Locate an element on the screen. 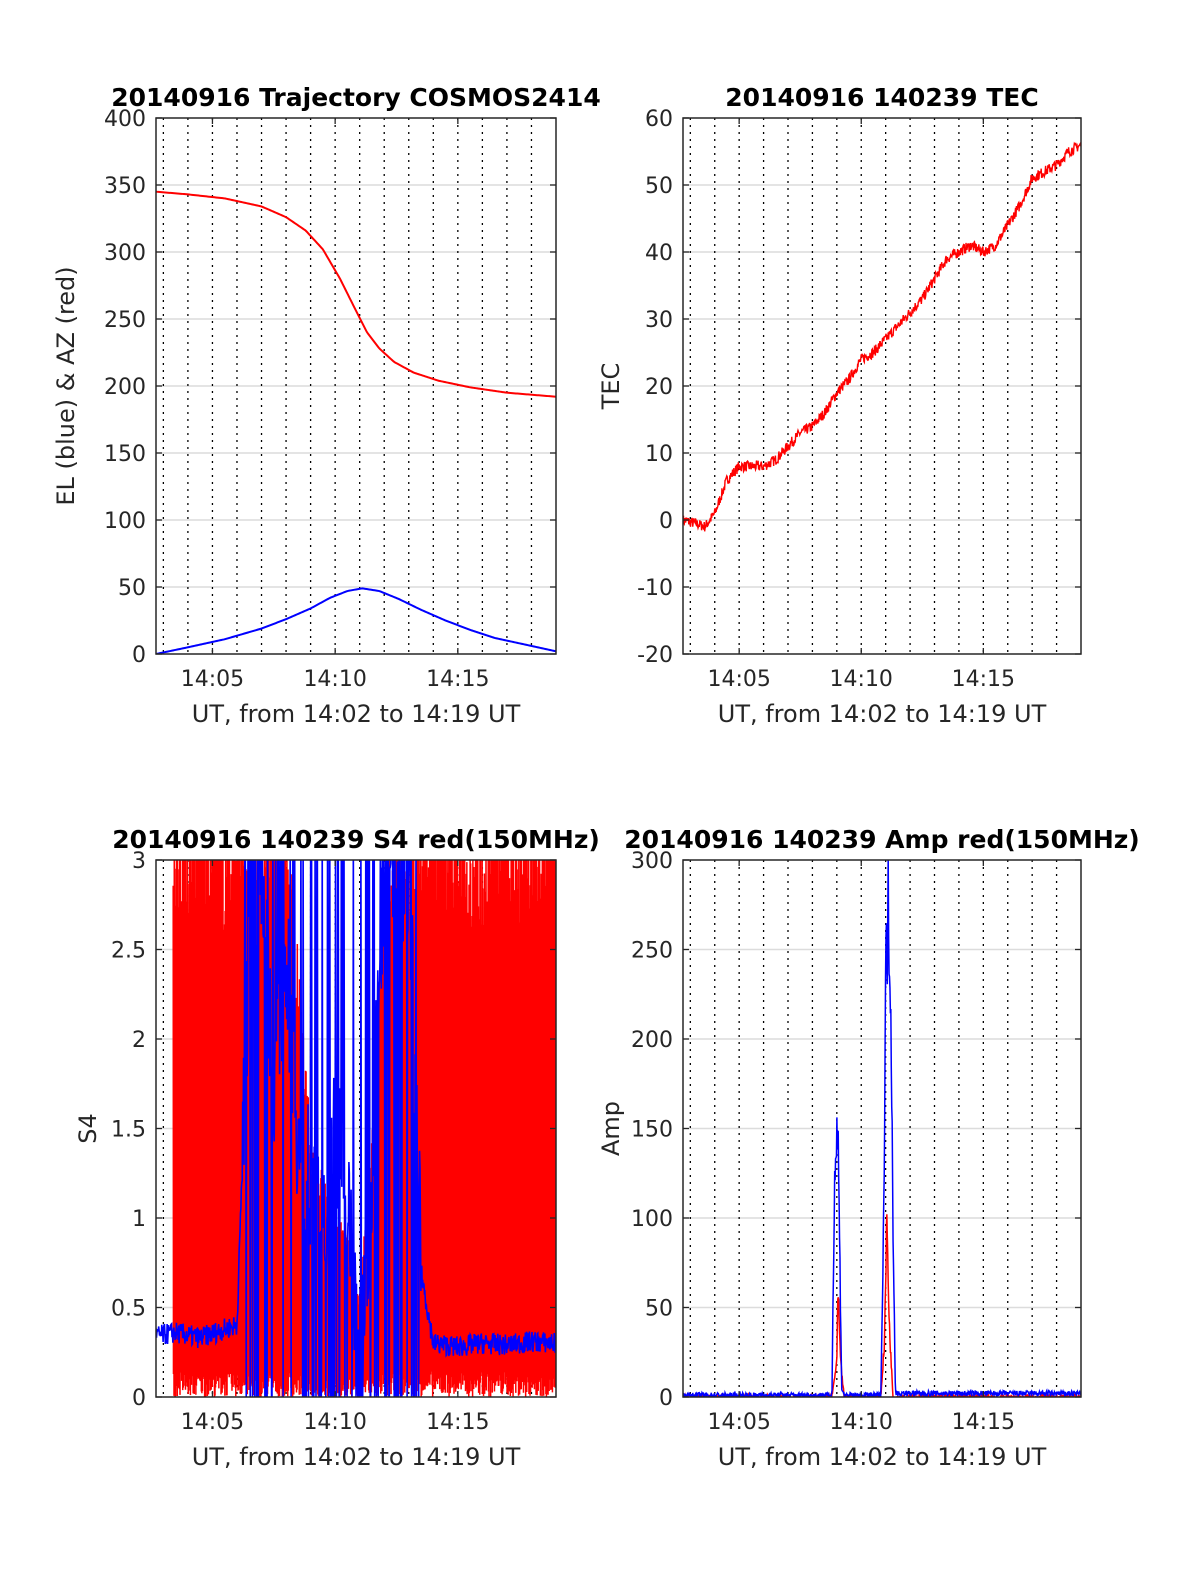 Image resolution: width=1200 pixels, height=1575 pixels. chart-title: 20140916 Trajectory COSMOS2414 is located at coordinates (356, 97).